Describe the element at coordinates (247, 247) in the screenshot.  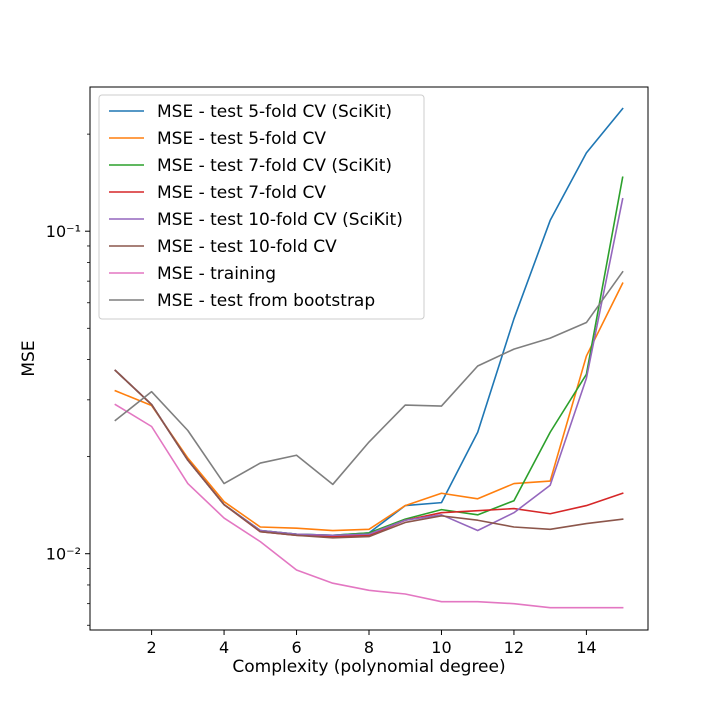
I see `legend-label-6: MSE - test 10-fold CV` at that location.